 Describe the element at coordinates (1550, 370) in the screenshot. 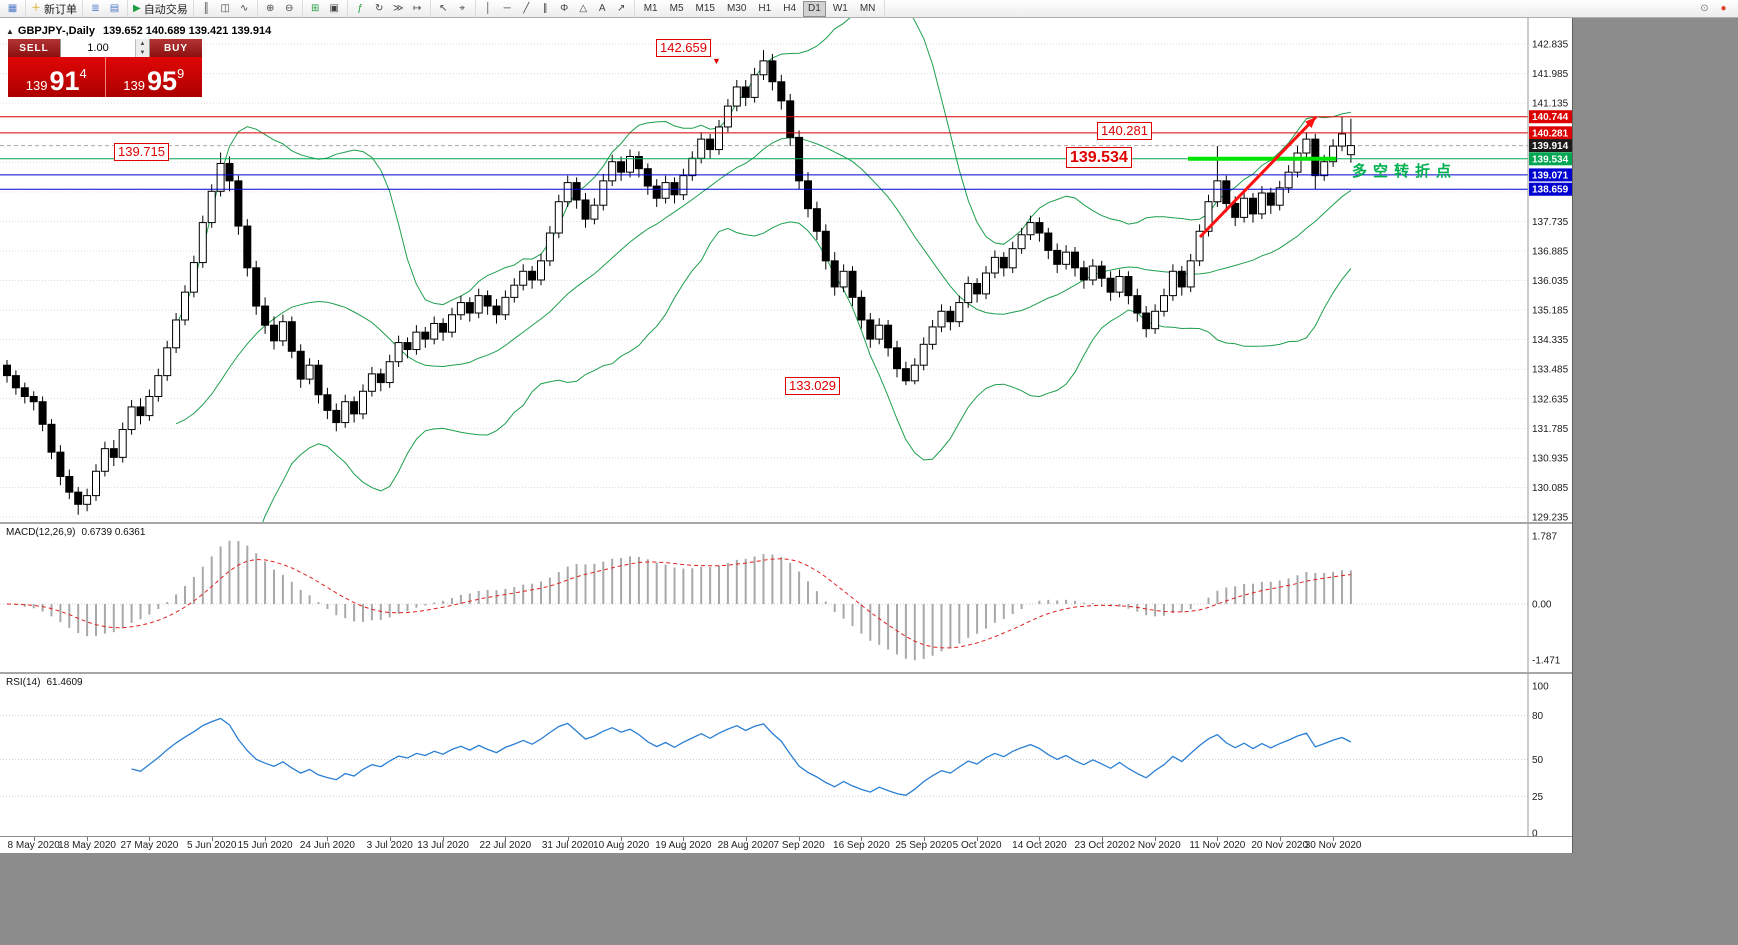

I see `svg-text: 133.485` at that location.